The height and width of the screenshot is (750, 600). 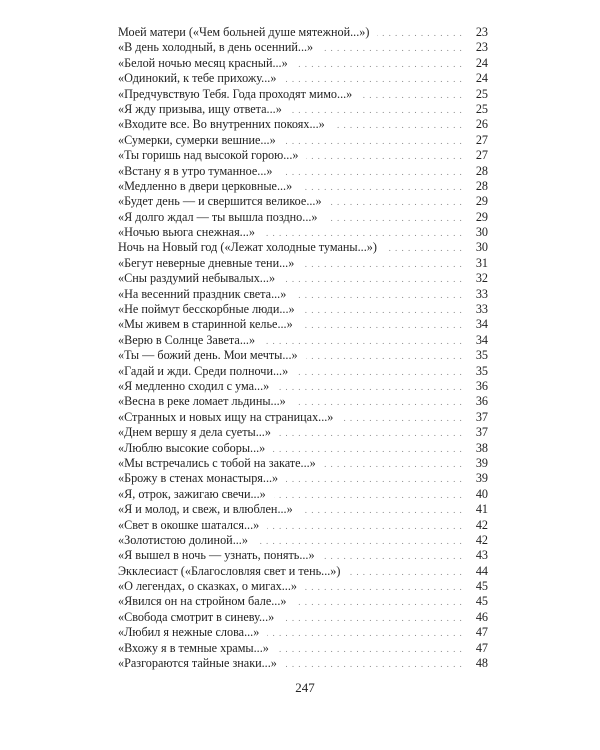 What do you see at coordinates (481, 293) in the screenshot?
I see `toc-entry-page: 33` at bounding box center [481, 293].